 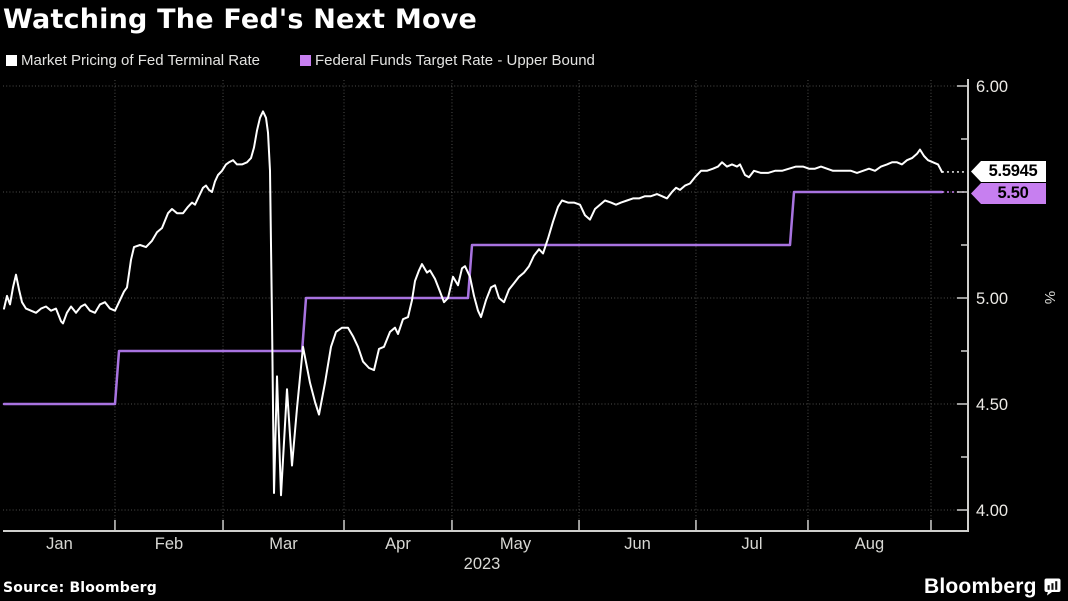 I want to click on x-axis-label-apr: Apr, so click(x=398, y=544).